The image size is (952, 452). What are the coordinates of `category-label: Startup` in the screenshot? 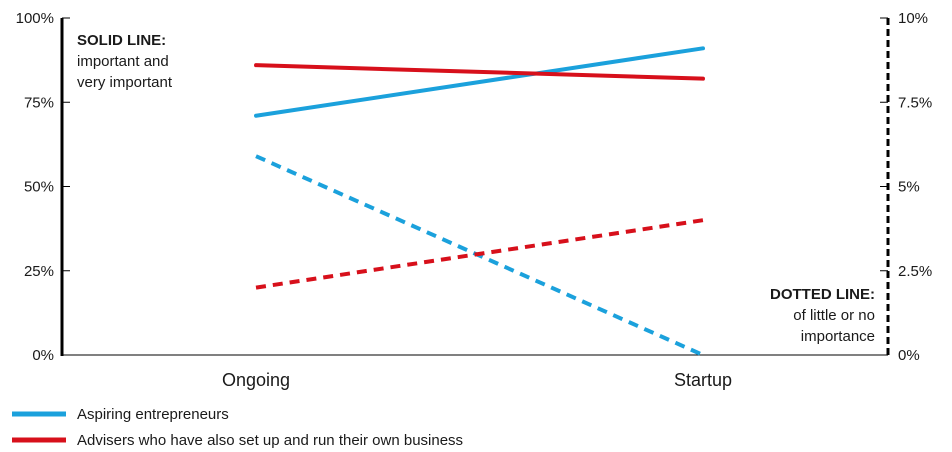 It's located at (703, 380).